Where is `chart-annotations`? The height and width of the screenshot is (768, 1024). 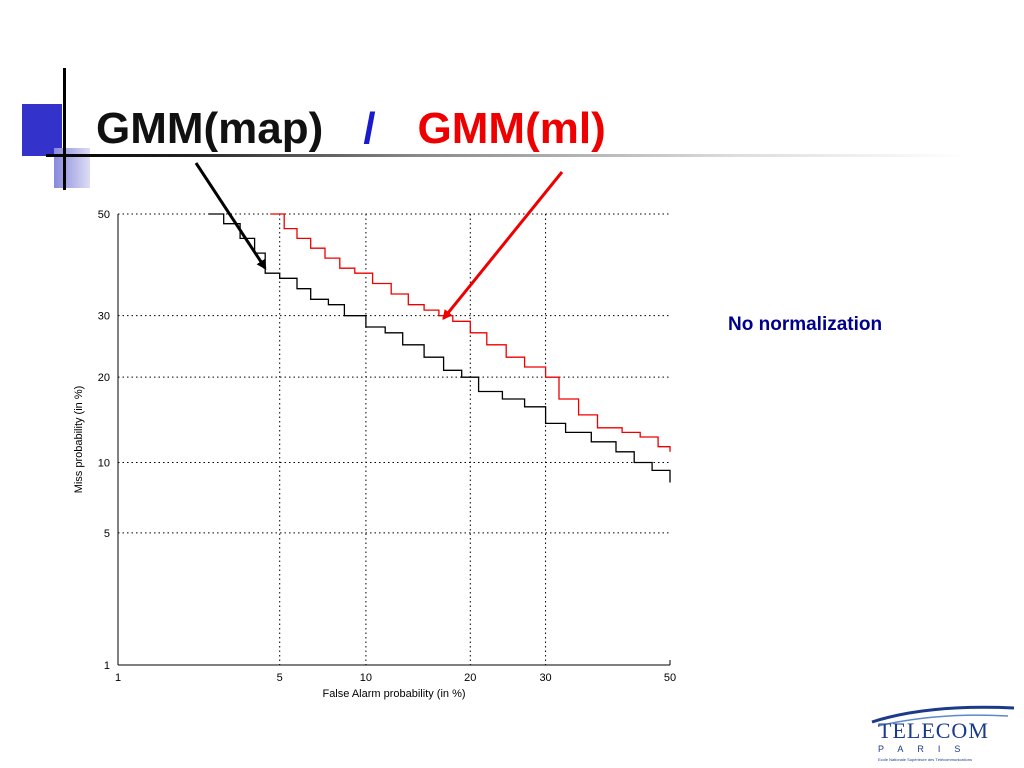 chart-annotations is located at coordinates (379, 241).